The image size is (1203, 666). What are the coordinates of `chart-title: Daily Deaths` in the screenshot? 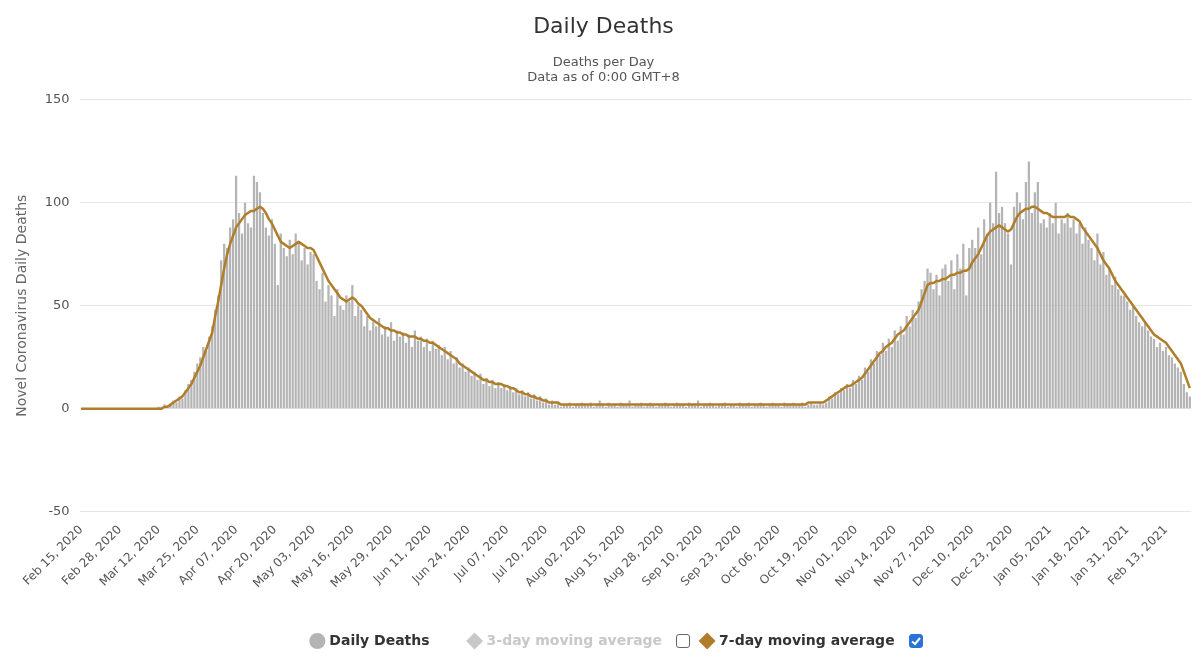 It's located at (603, 25).